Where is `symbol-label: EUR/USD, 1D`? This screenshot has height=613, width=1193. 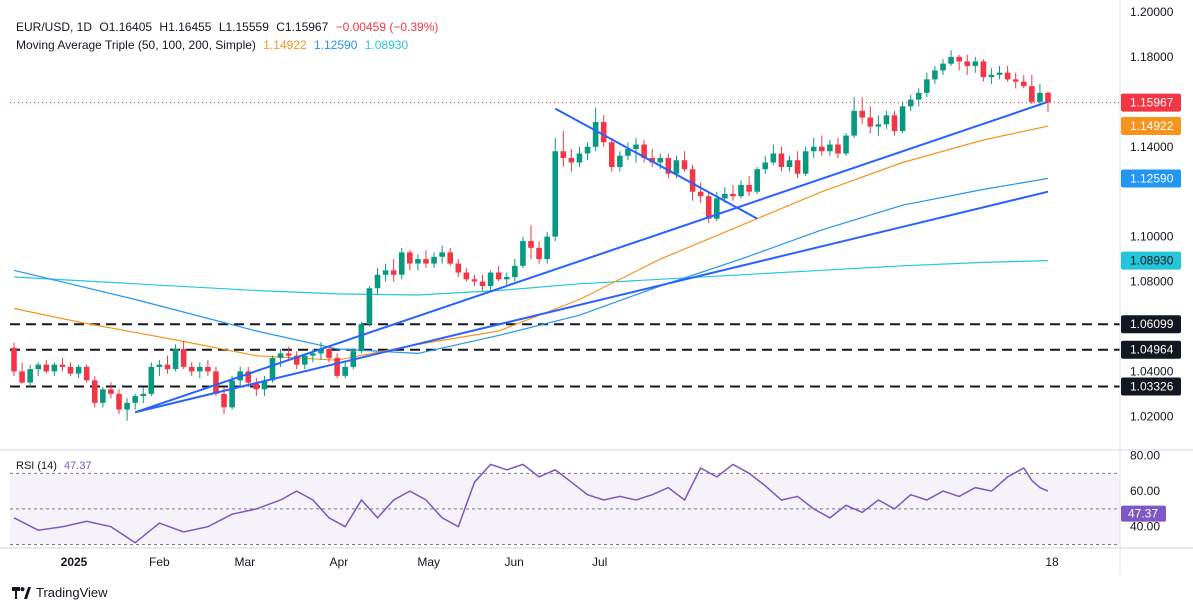
symbol-label: EUR/USD, 1D is located at coordinates (54, 27).